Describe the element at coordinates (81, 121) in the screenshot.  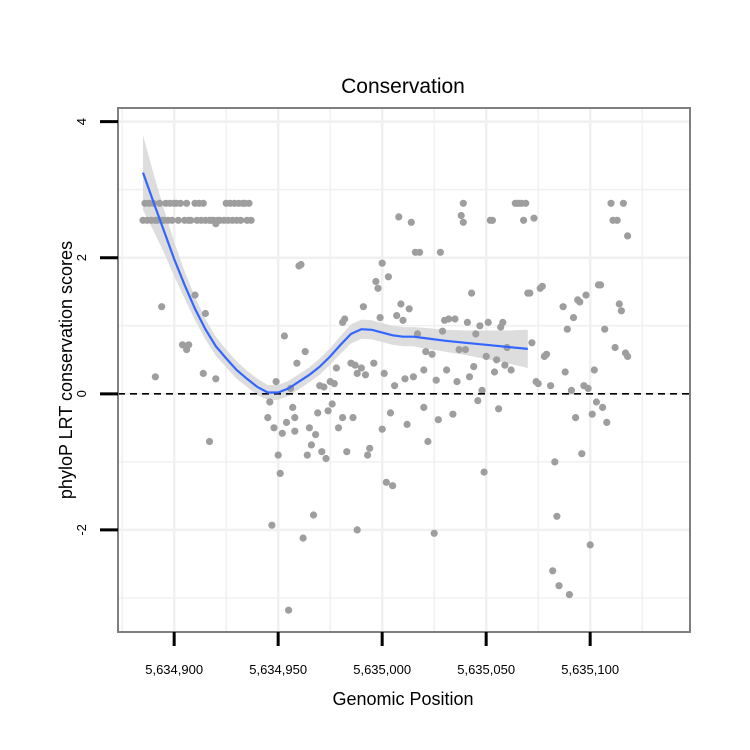
I see `y-tick-label: 4` at that location.